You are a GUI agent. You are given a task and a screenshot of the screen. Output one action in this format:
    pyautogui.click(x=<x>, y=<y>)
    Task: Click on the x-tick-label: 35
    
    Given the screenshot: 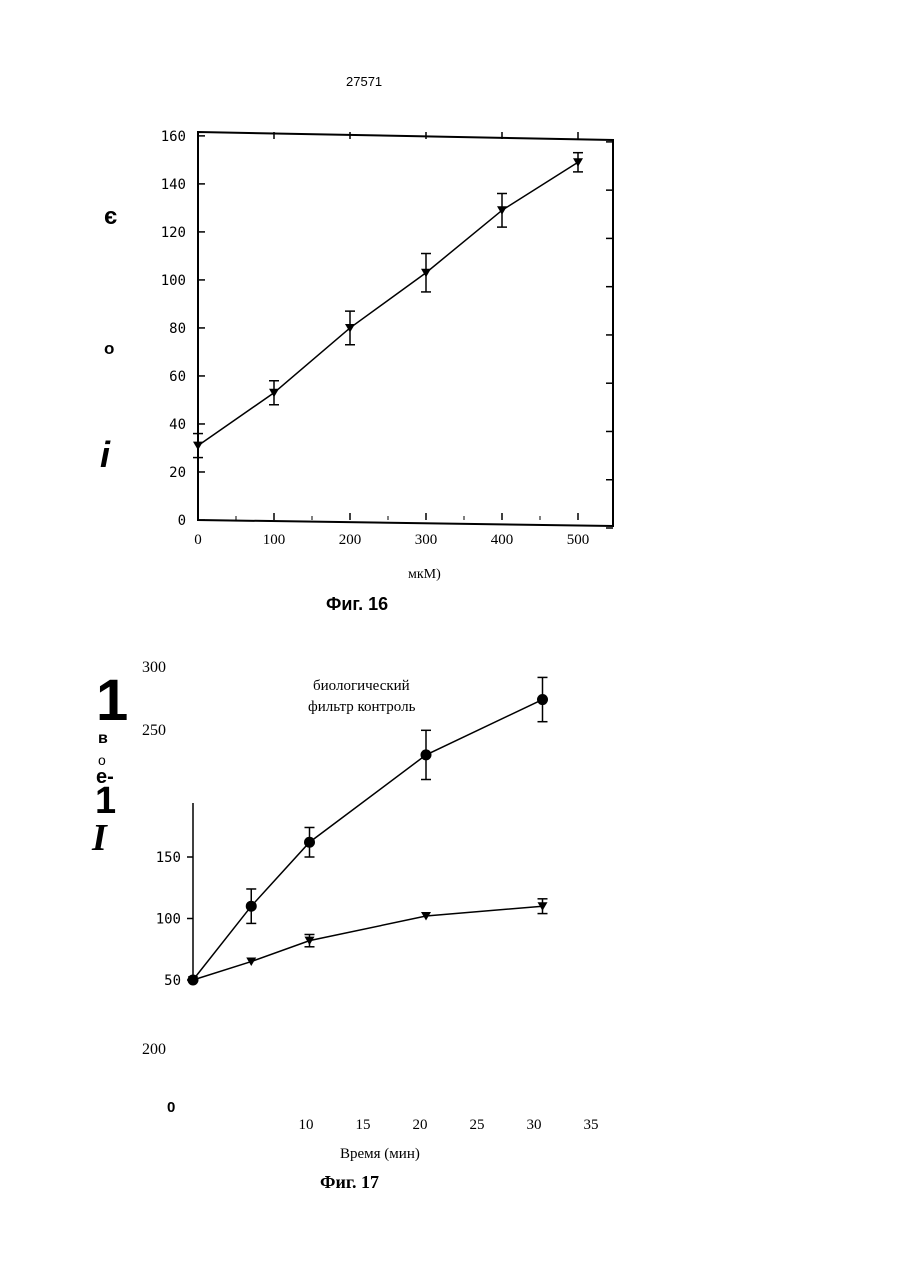 What is the action you would take?
    pyautogui.click(x=591, y=1125)
    